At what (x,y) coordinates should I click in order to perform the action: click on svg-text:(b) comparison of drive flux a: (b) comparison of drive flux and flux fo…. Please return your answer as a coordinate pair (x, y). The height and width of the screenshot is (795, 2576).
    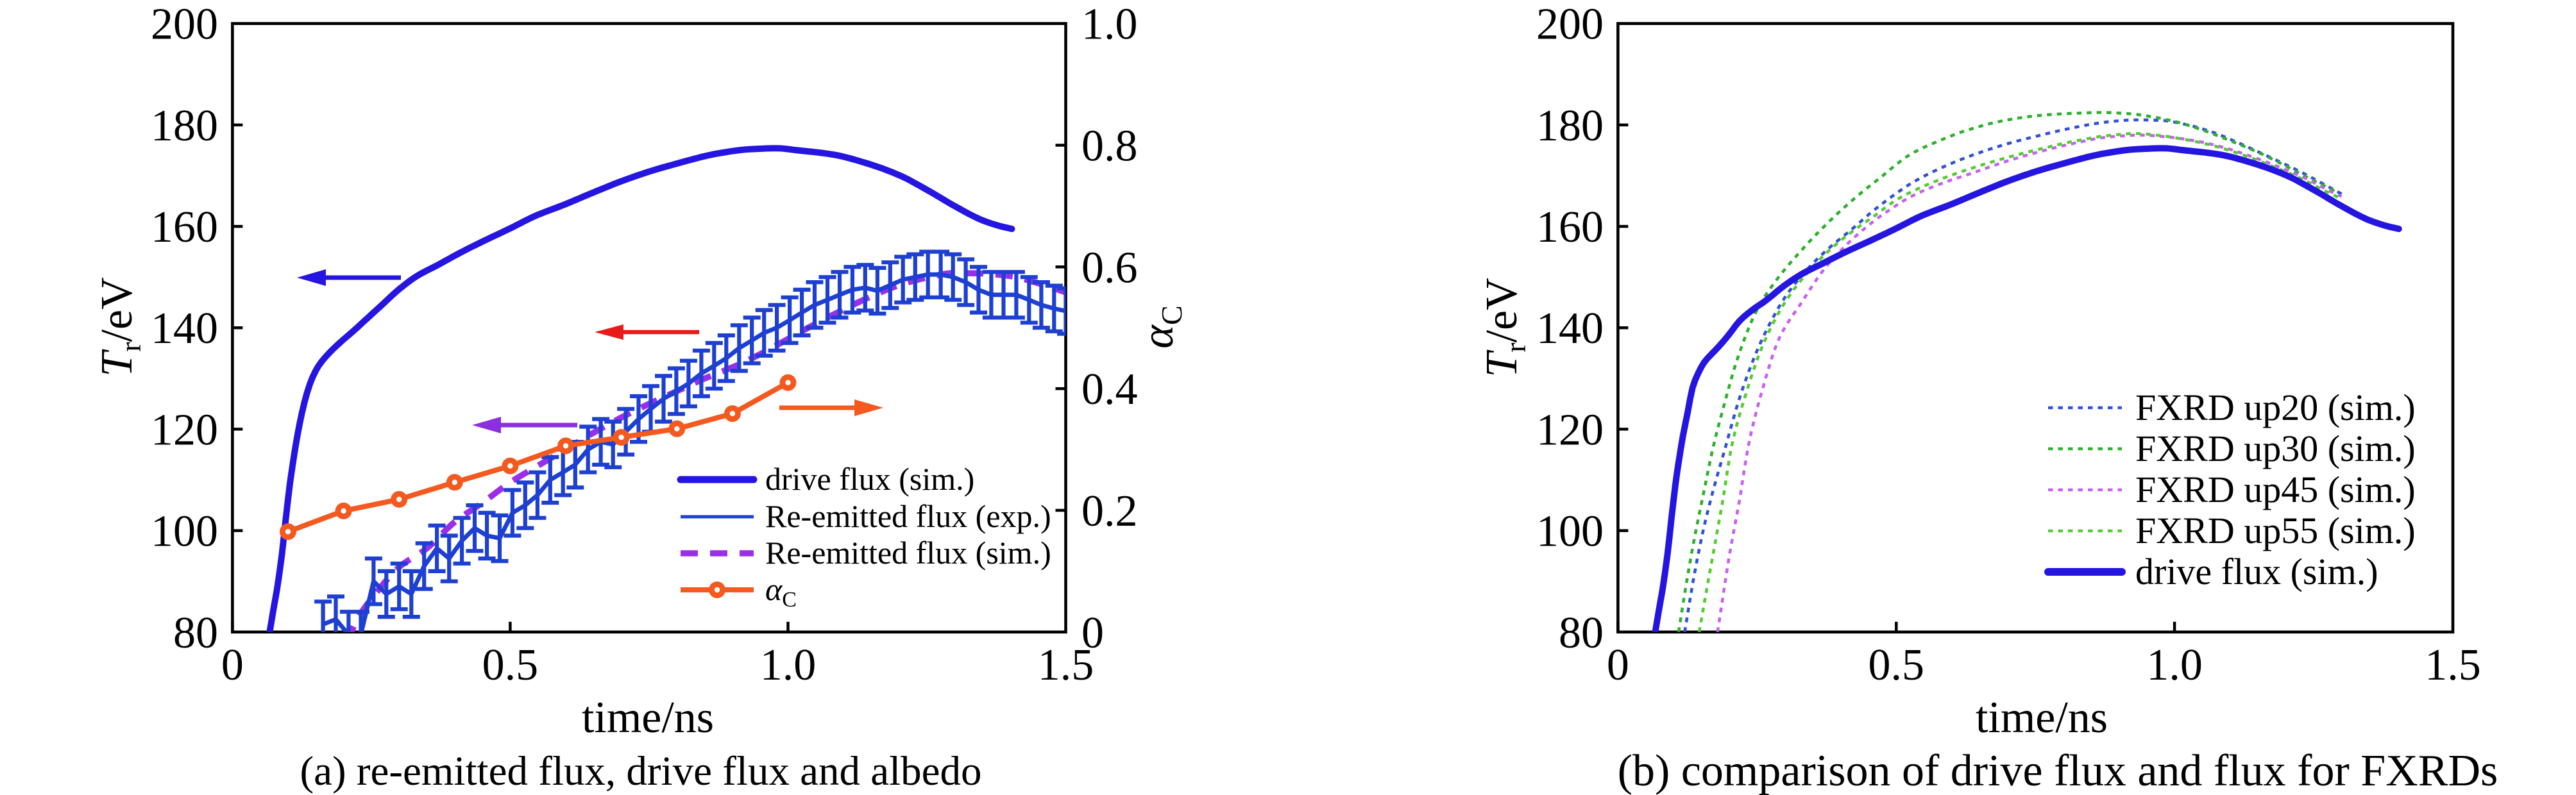
    Looking at the image, I should click on (2058, 770).